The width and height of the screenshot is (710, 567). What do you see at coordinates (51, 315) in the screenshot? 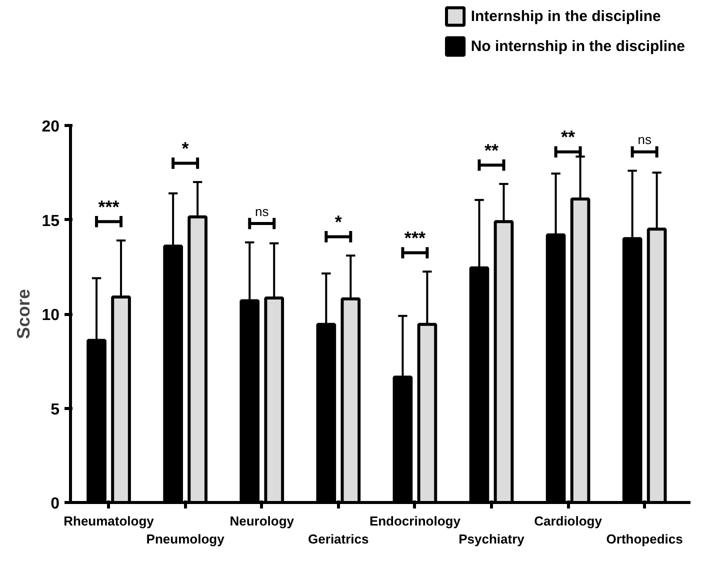
I see `y-tick-label: 10` at bounding box center [51, 315].